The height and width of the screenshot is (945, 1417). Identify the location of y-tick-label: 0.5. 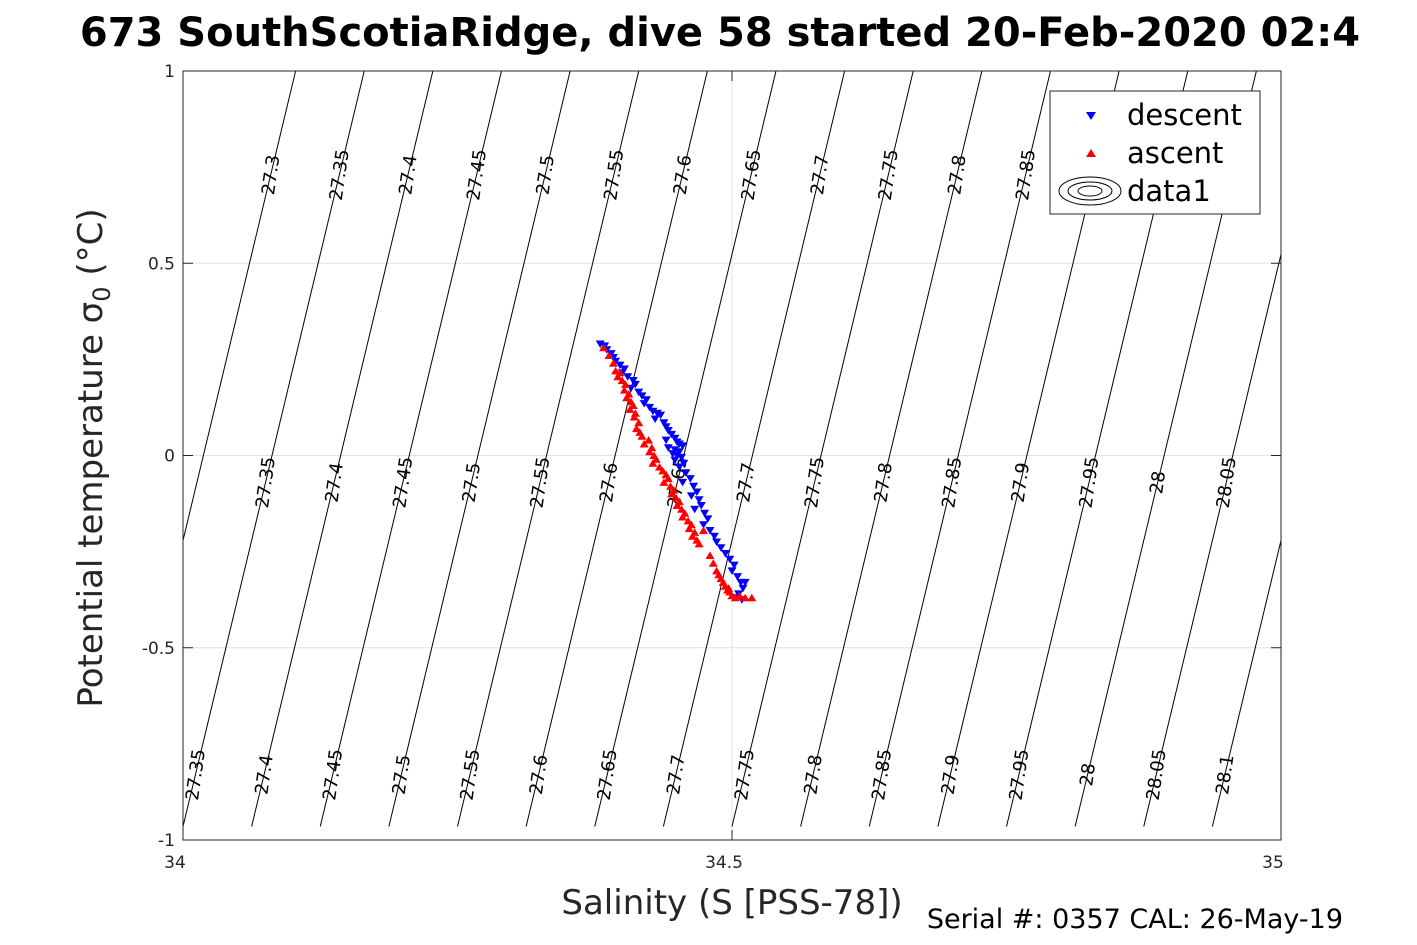
(161, 264).